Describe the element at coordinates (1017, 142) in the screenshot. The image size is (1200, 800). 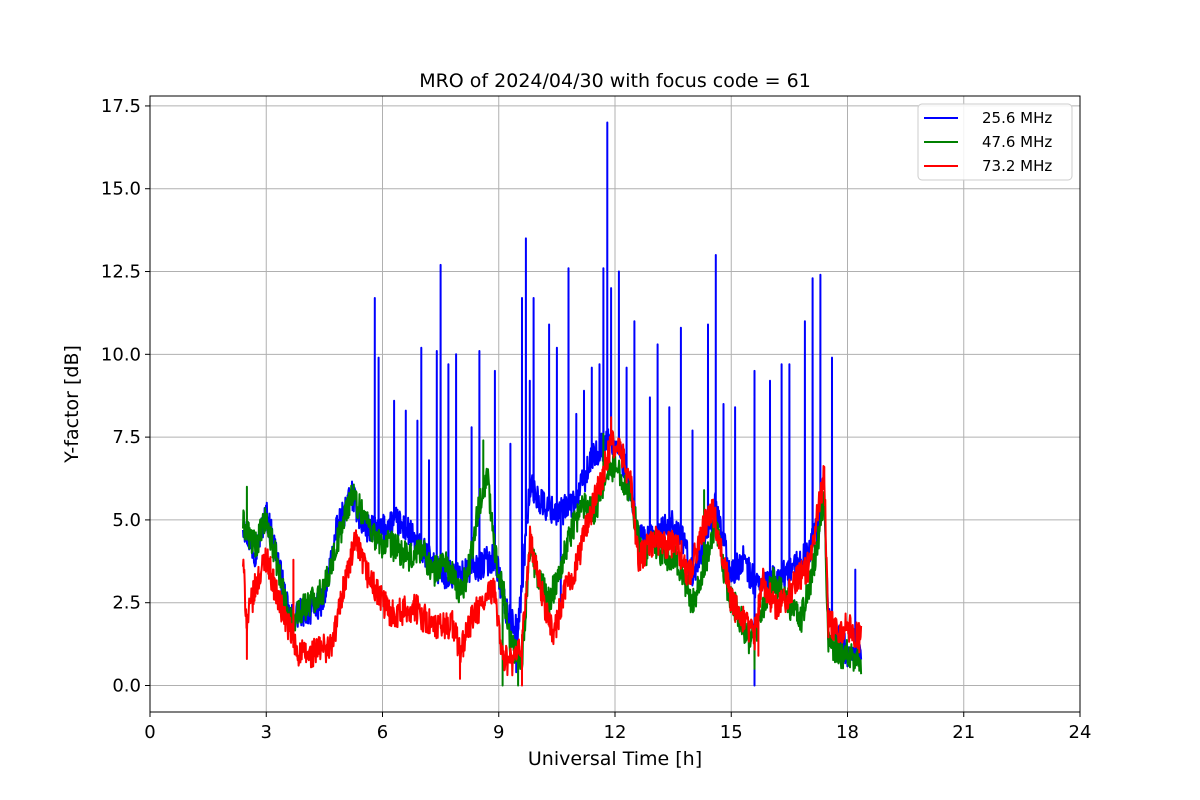
I see `legend-label: 47.6 MHz` at that location.